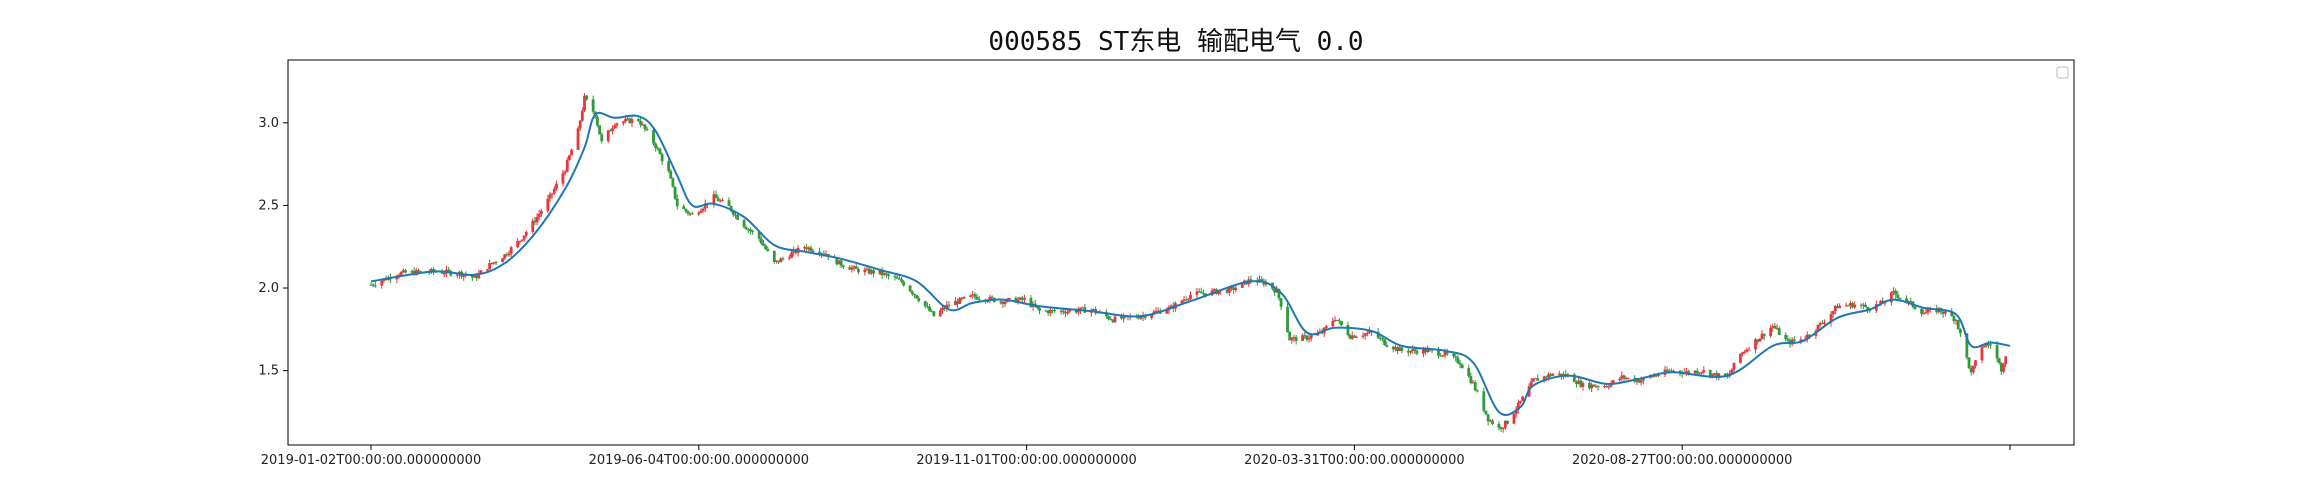  Describe the element at coordinates (699, 460) in the screenshot. I see `x-tick-label: 2019-06-04T00:00:00.000000000` at that location.